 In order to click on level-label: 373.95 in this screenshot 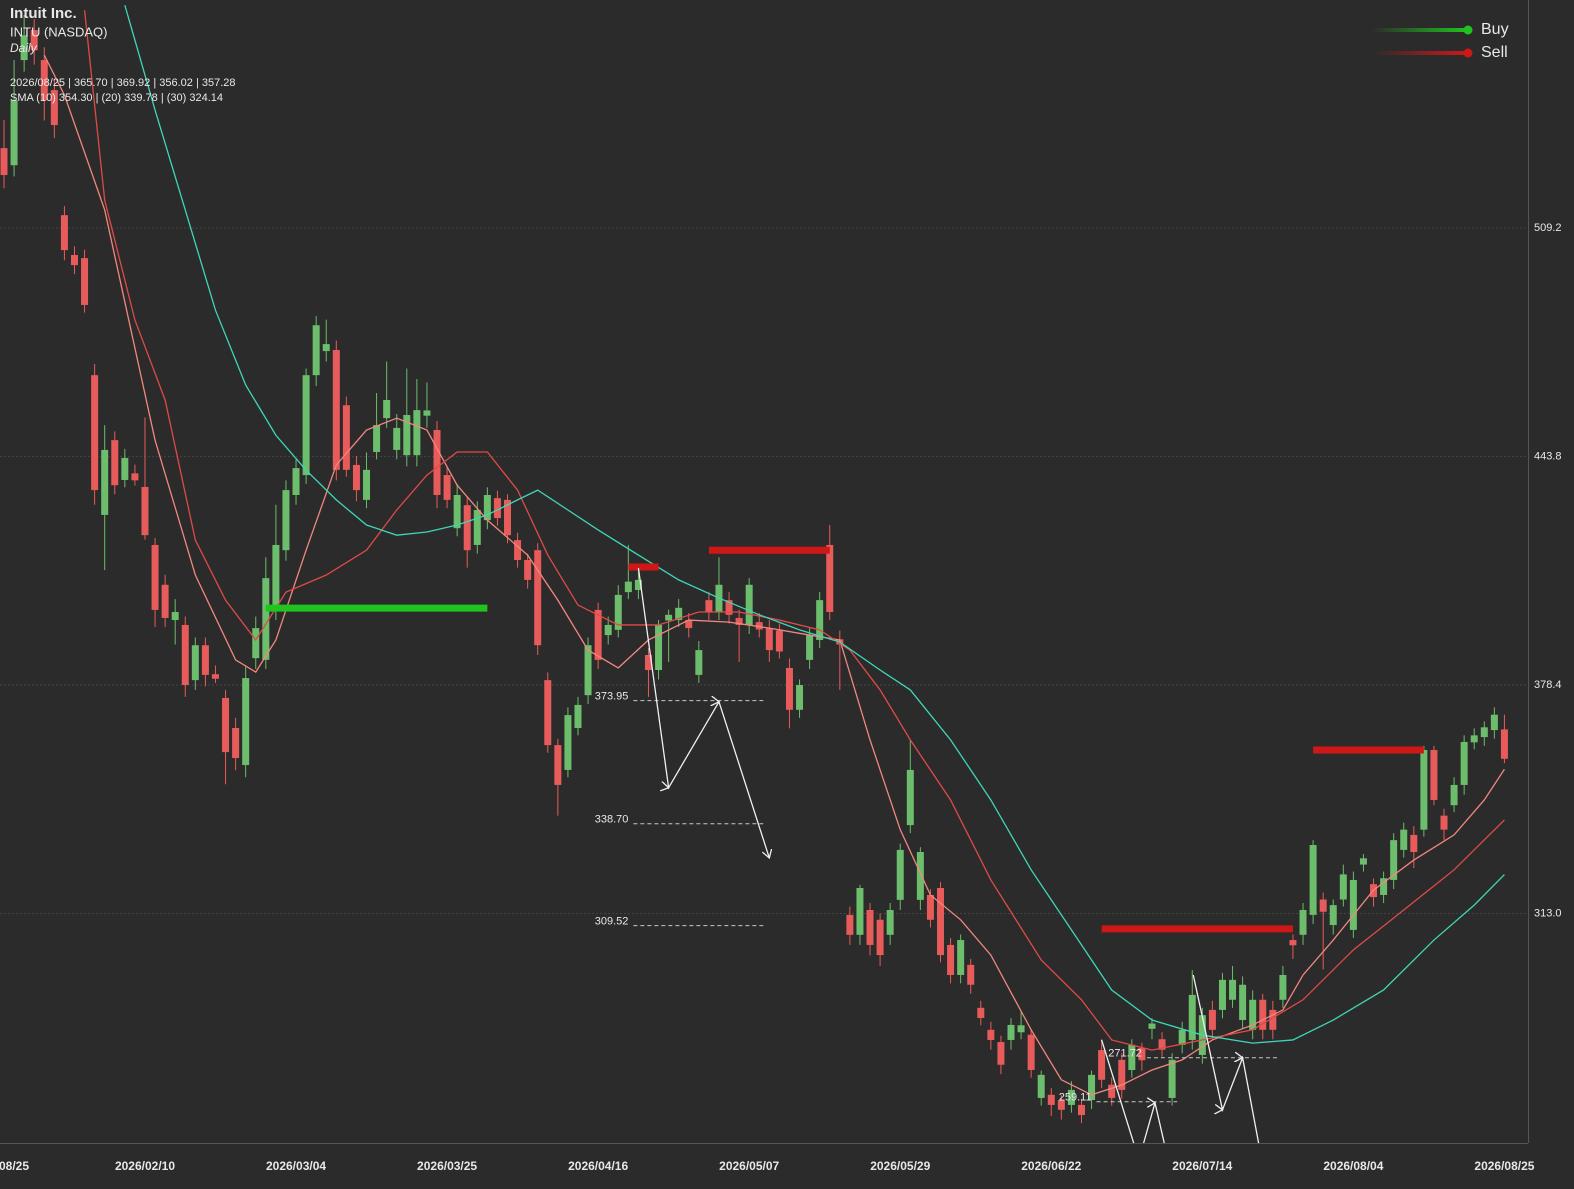, I will do `click(612, 696)`.